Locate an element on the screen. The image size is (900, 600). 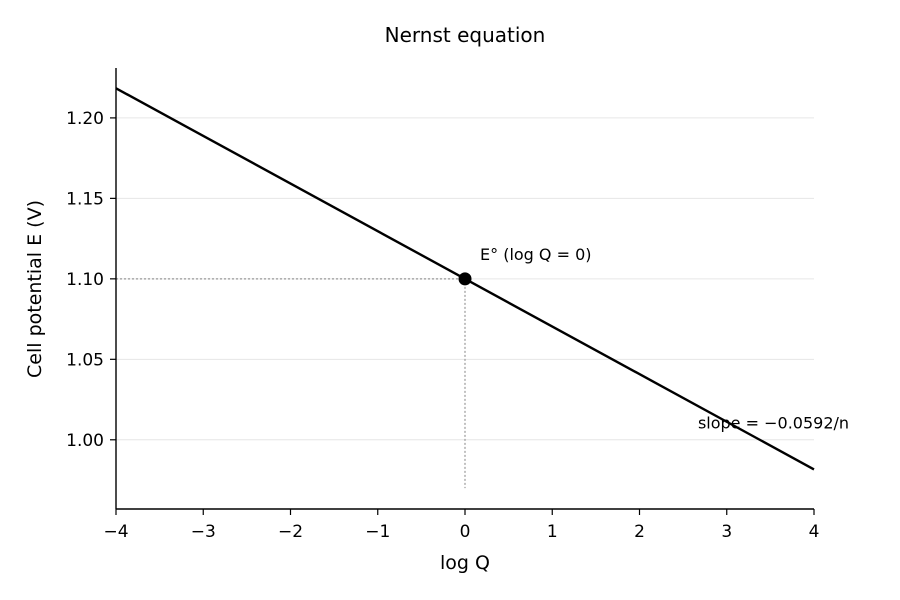
standard-potential-label: E° (log Q = 0) is located at coordinates (536, 254).